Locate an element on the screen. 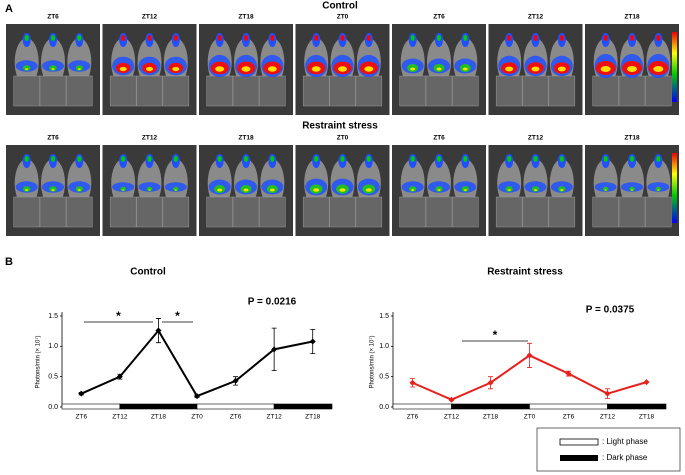  image-label: ZT12 is located at coordinates (150, 138).